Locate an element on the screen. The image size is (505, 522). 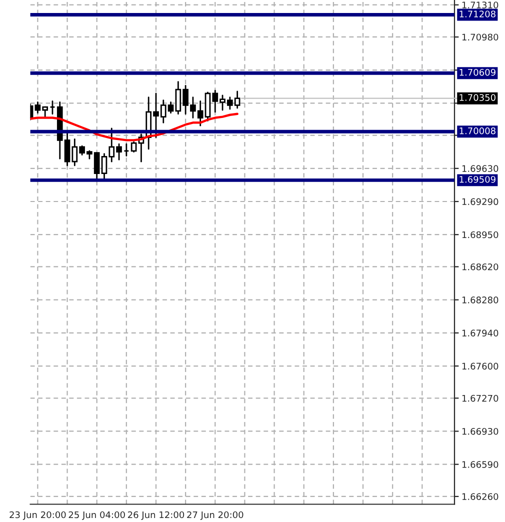
ref-line-label: 1.70609 is located at coordinates (478, 72).